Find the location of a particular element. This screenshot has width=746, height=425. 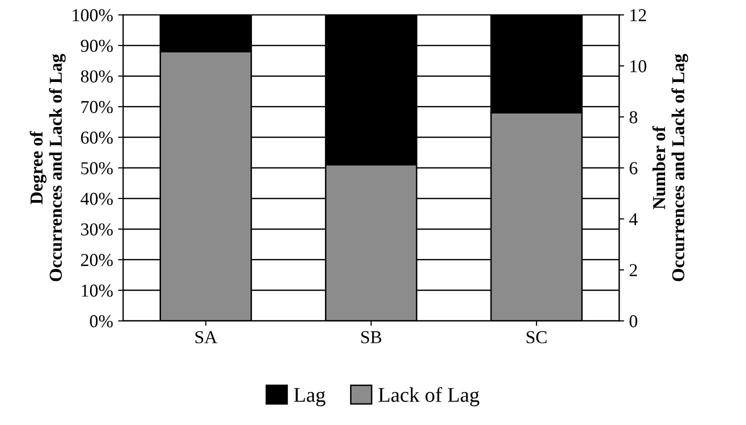

y-tick-label: 20% is located at coordinates (97, 260).